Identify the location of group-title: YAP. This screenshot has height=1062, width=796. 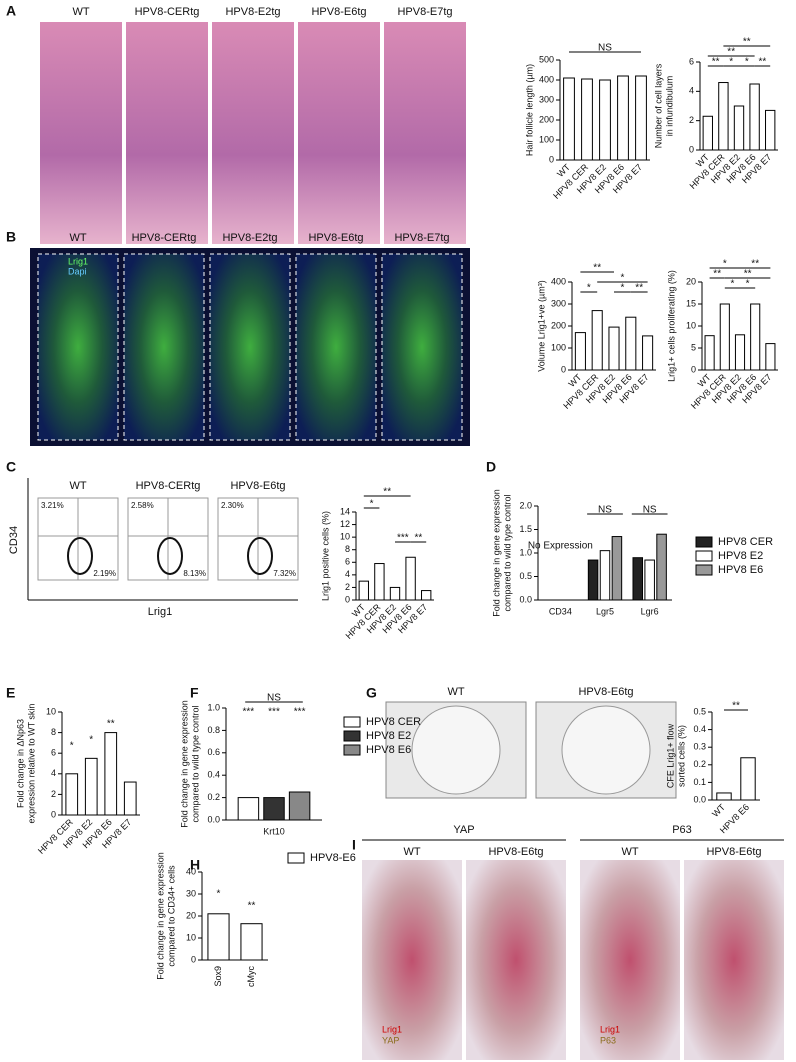
(463, 830).